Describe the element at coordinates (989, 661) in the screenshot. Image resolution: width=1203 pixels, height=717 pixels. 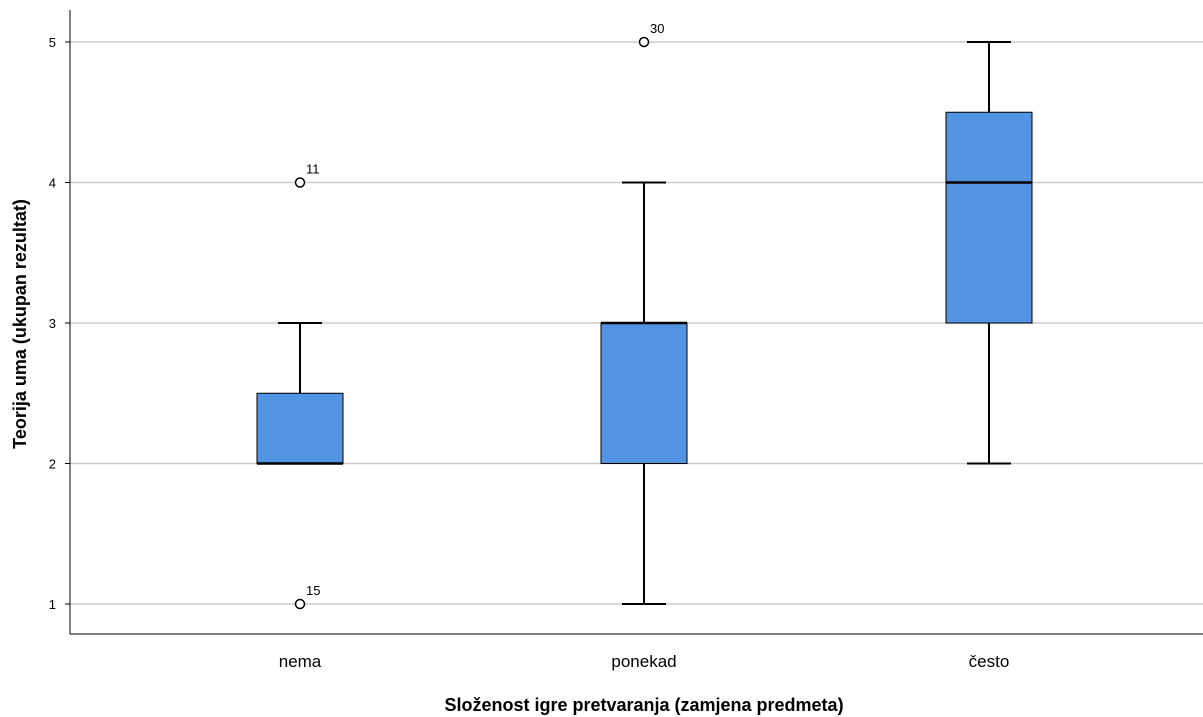
I see `category-label: često` at that location.